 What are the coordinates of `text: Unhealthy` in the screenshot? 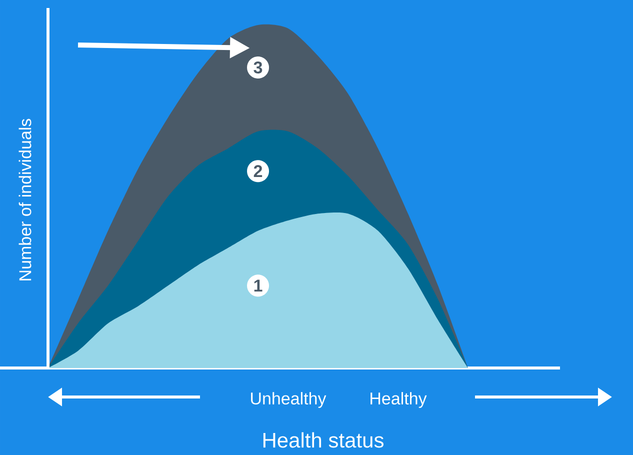 It's located at (288, 400).